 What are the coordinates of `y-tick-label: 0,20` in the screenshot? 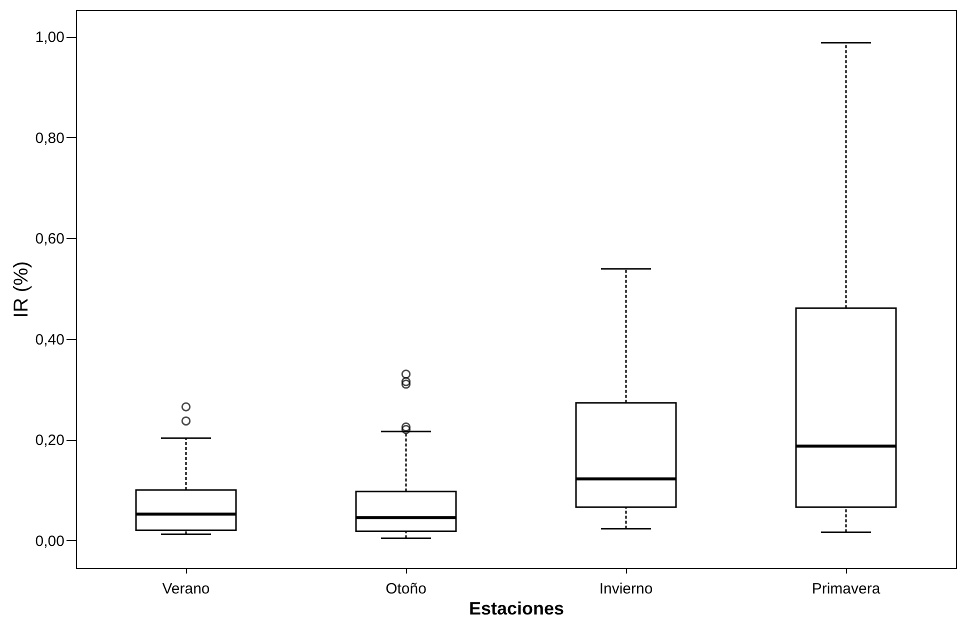 It's located at (49, 441).